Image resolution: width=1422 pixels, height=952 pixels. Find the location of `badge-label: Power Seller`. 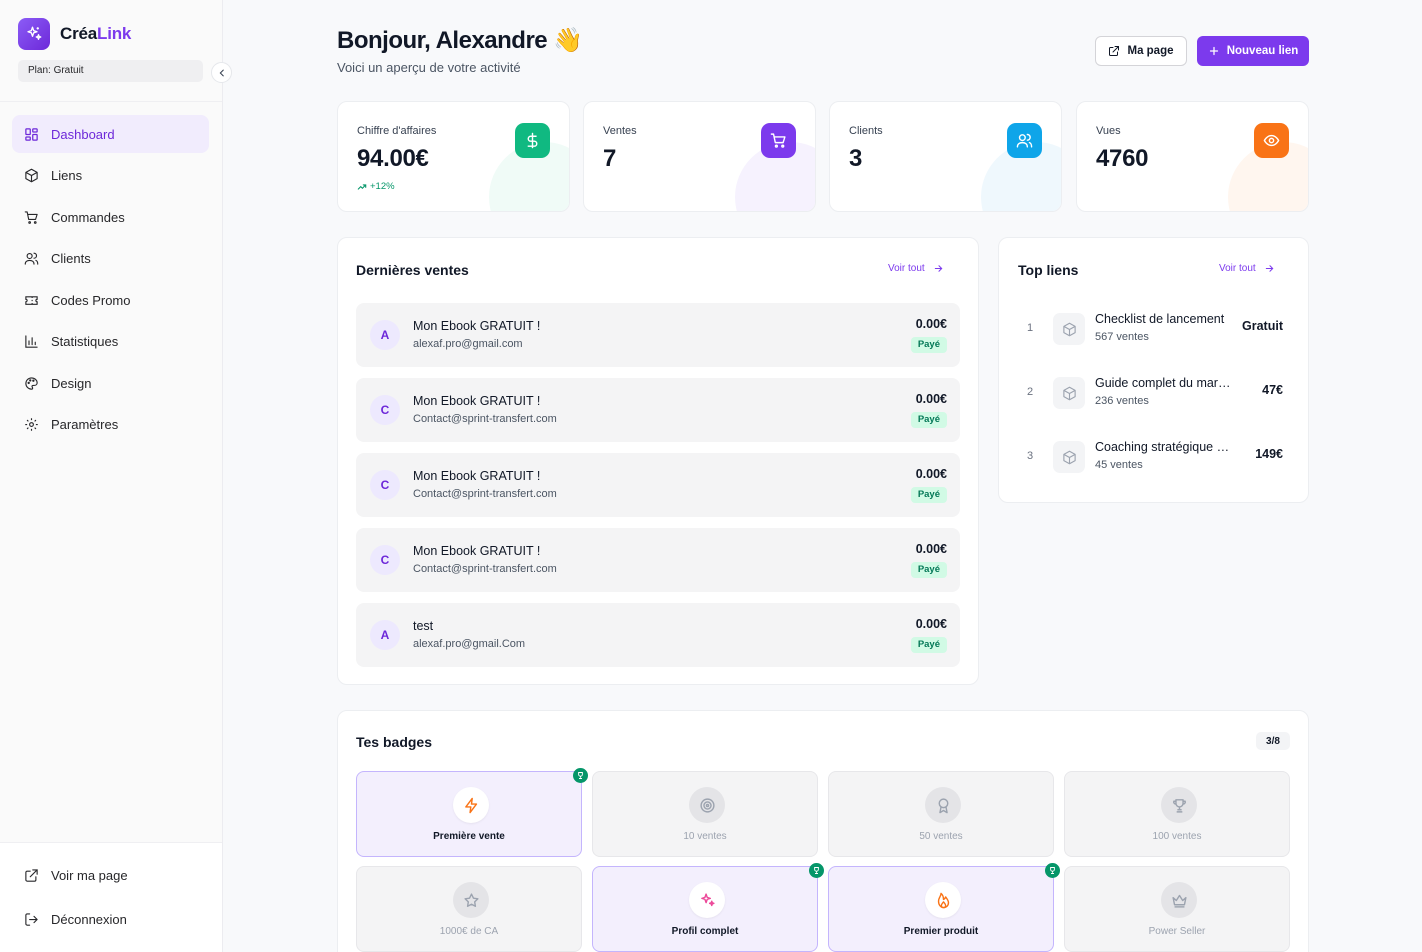

badge-label: Power Seller is located at coordinates (1177, 931).